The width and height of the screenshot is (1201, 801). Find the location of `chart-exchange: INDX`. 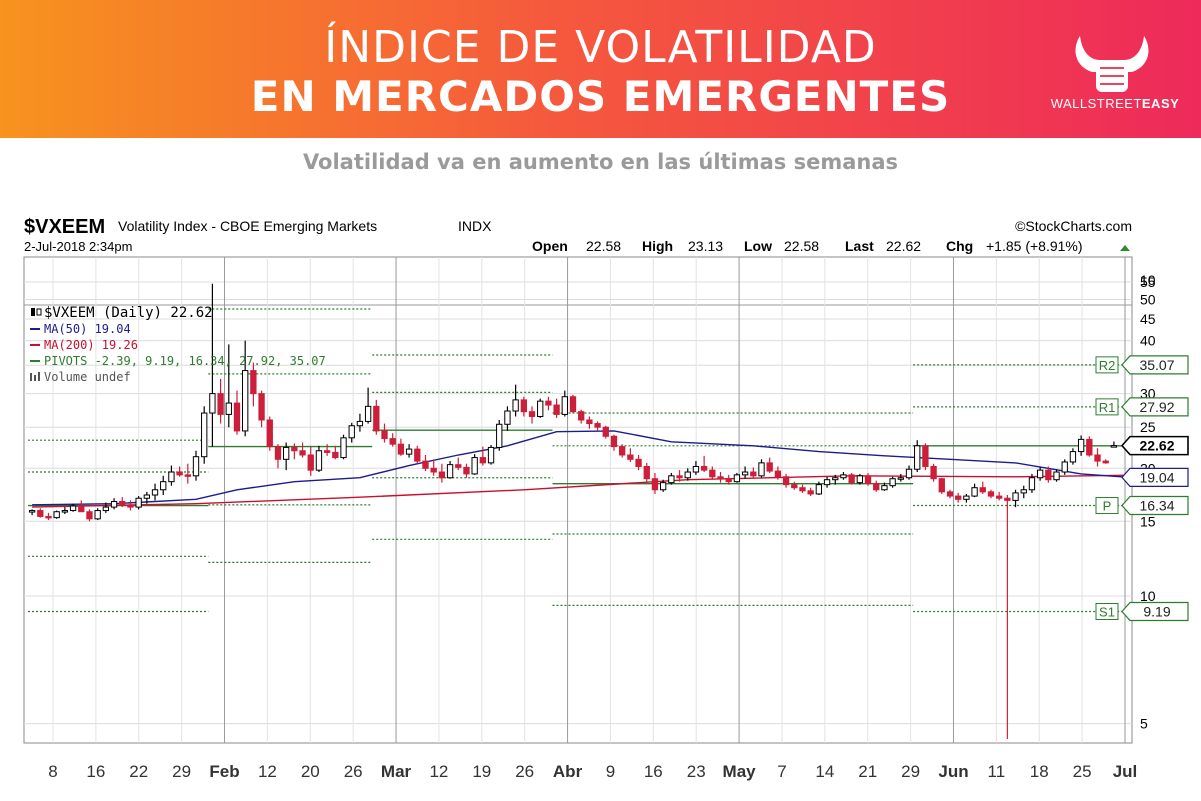

chart-exchange: INDX is located at coordinates (475, 226).